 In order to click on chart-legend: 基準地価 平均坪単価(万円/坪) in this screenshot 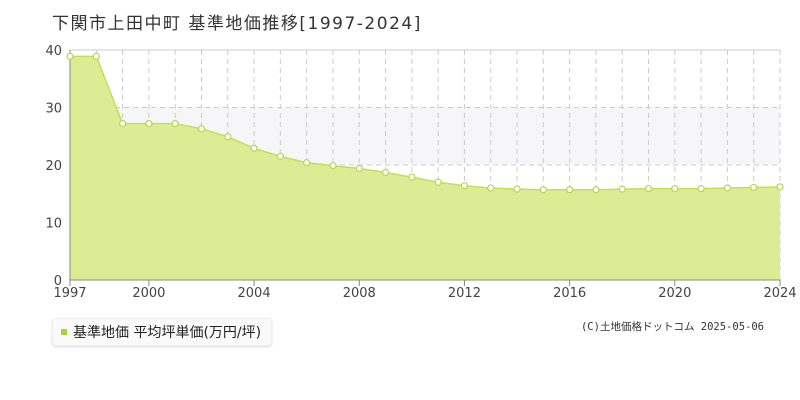, I will do `click(162, 332)`.